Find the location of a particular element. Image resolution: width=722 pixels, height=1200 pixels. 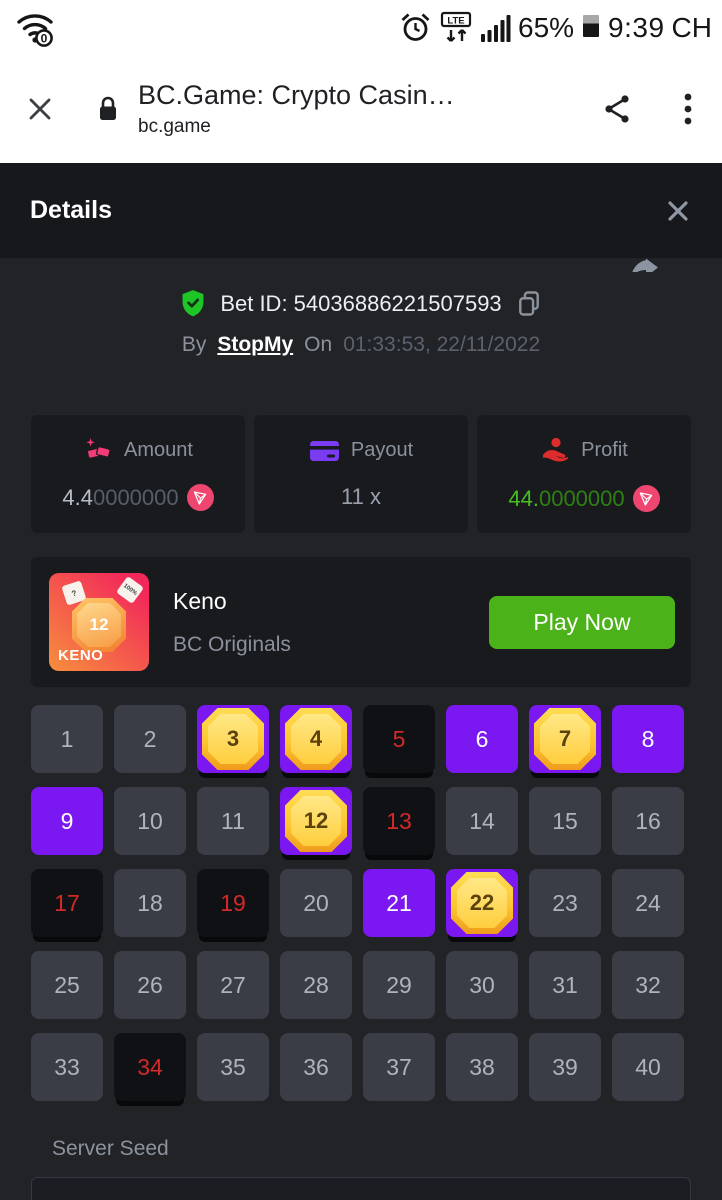

keno-thumbnail: ? 100% 12 KENO is located at coordinates (99, 622).